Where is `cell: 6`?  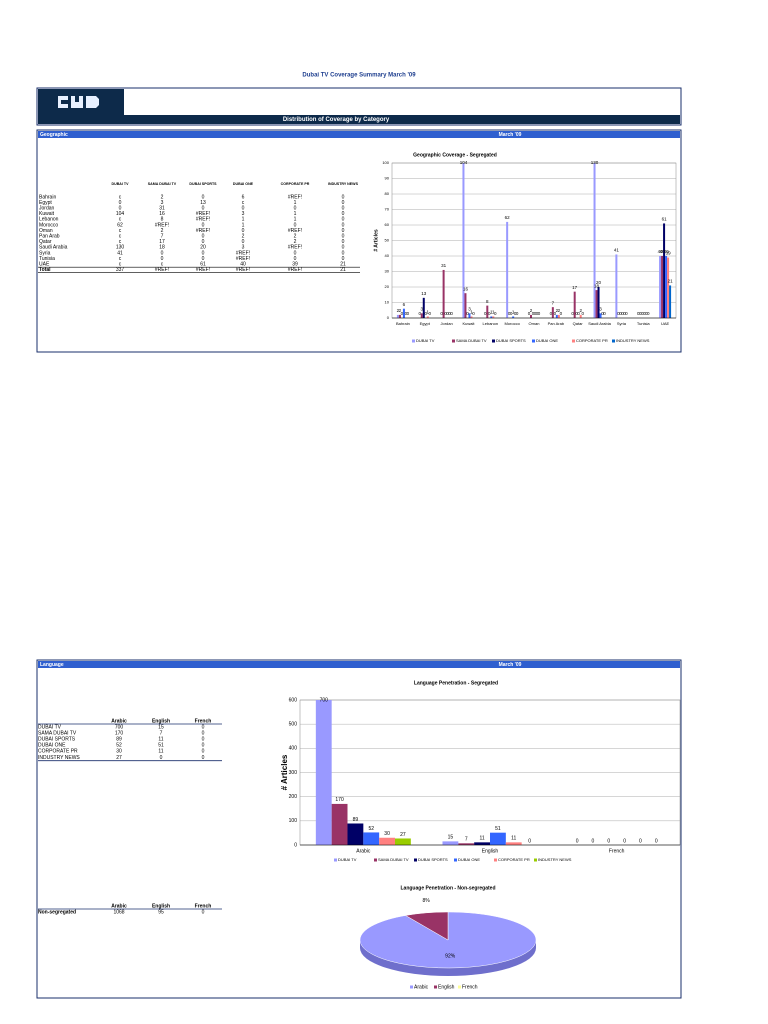
cell: 6 is located at coordinates (243, 197).